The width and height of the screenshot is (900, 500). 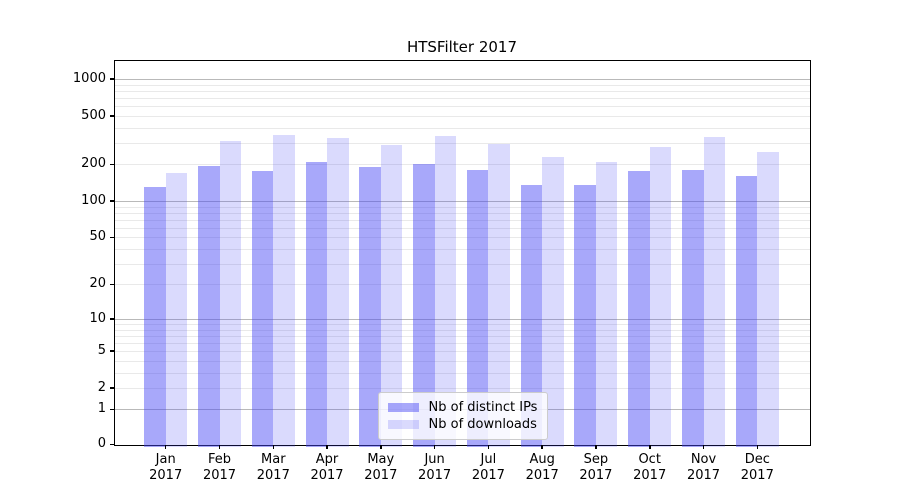 What do you see at coordinates (93, 200) in the screenshot?
I see `y-tick-label: 100` at bounding box center [93, 200].